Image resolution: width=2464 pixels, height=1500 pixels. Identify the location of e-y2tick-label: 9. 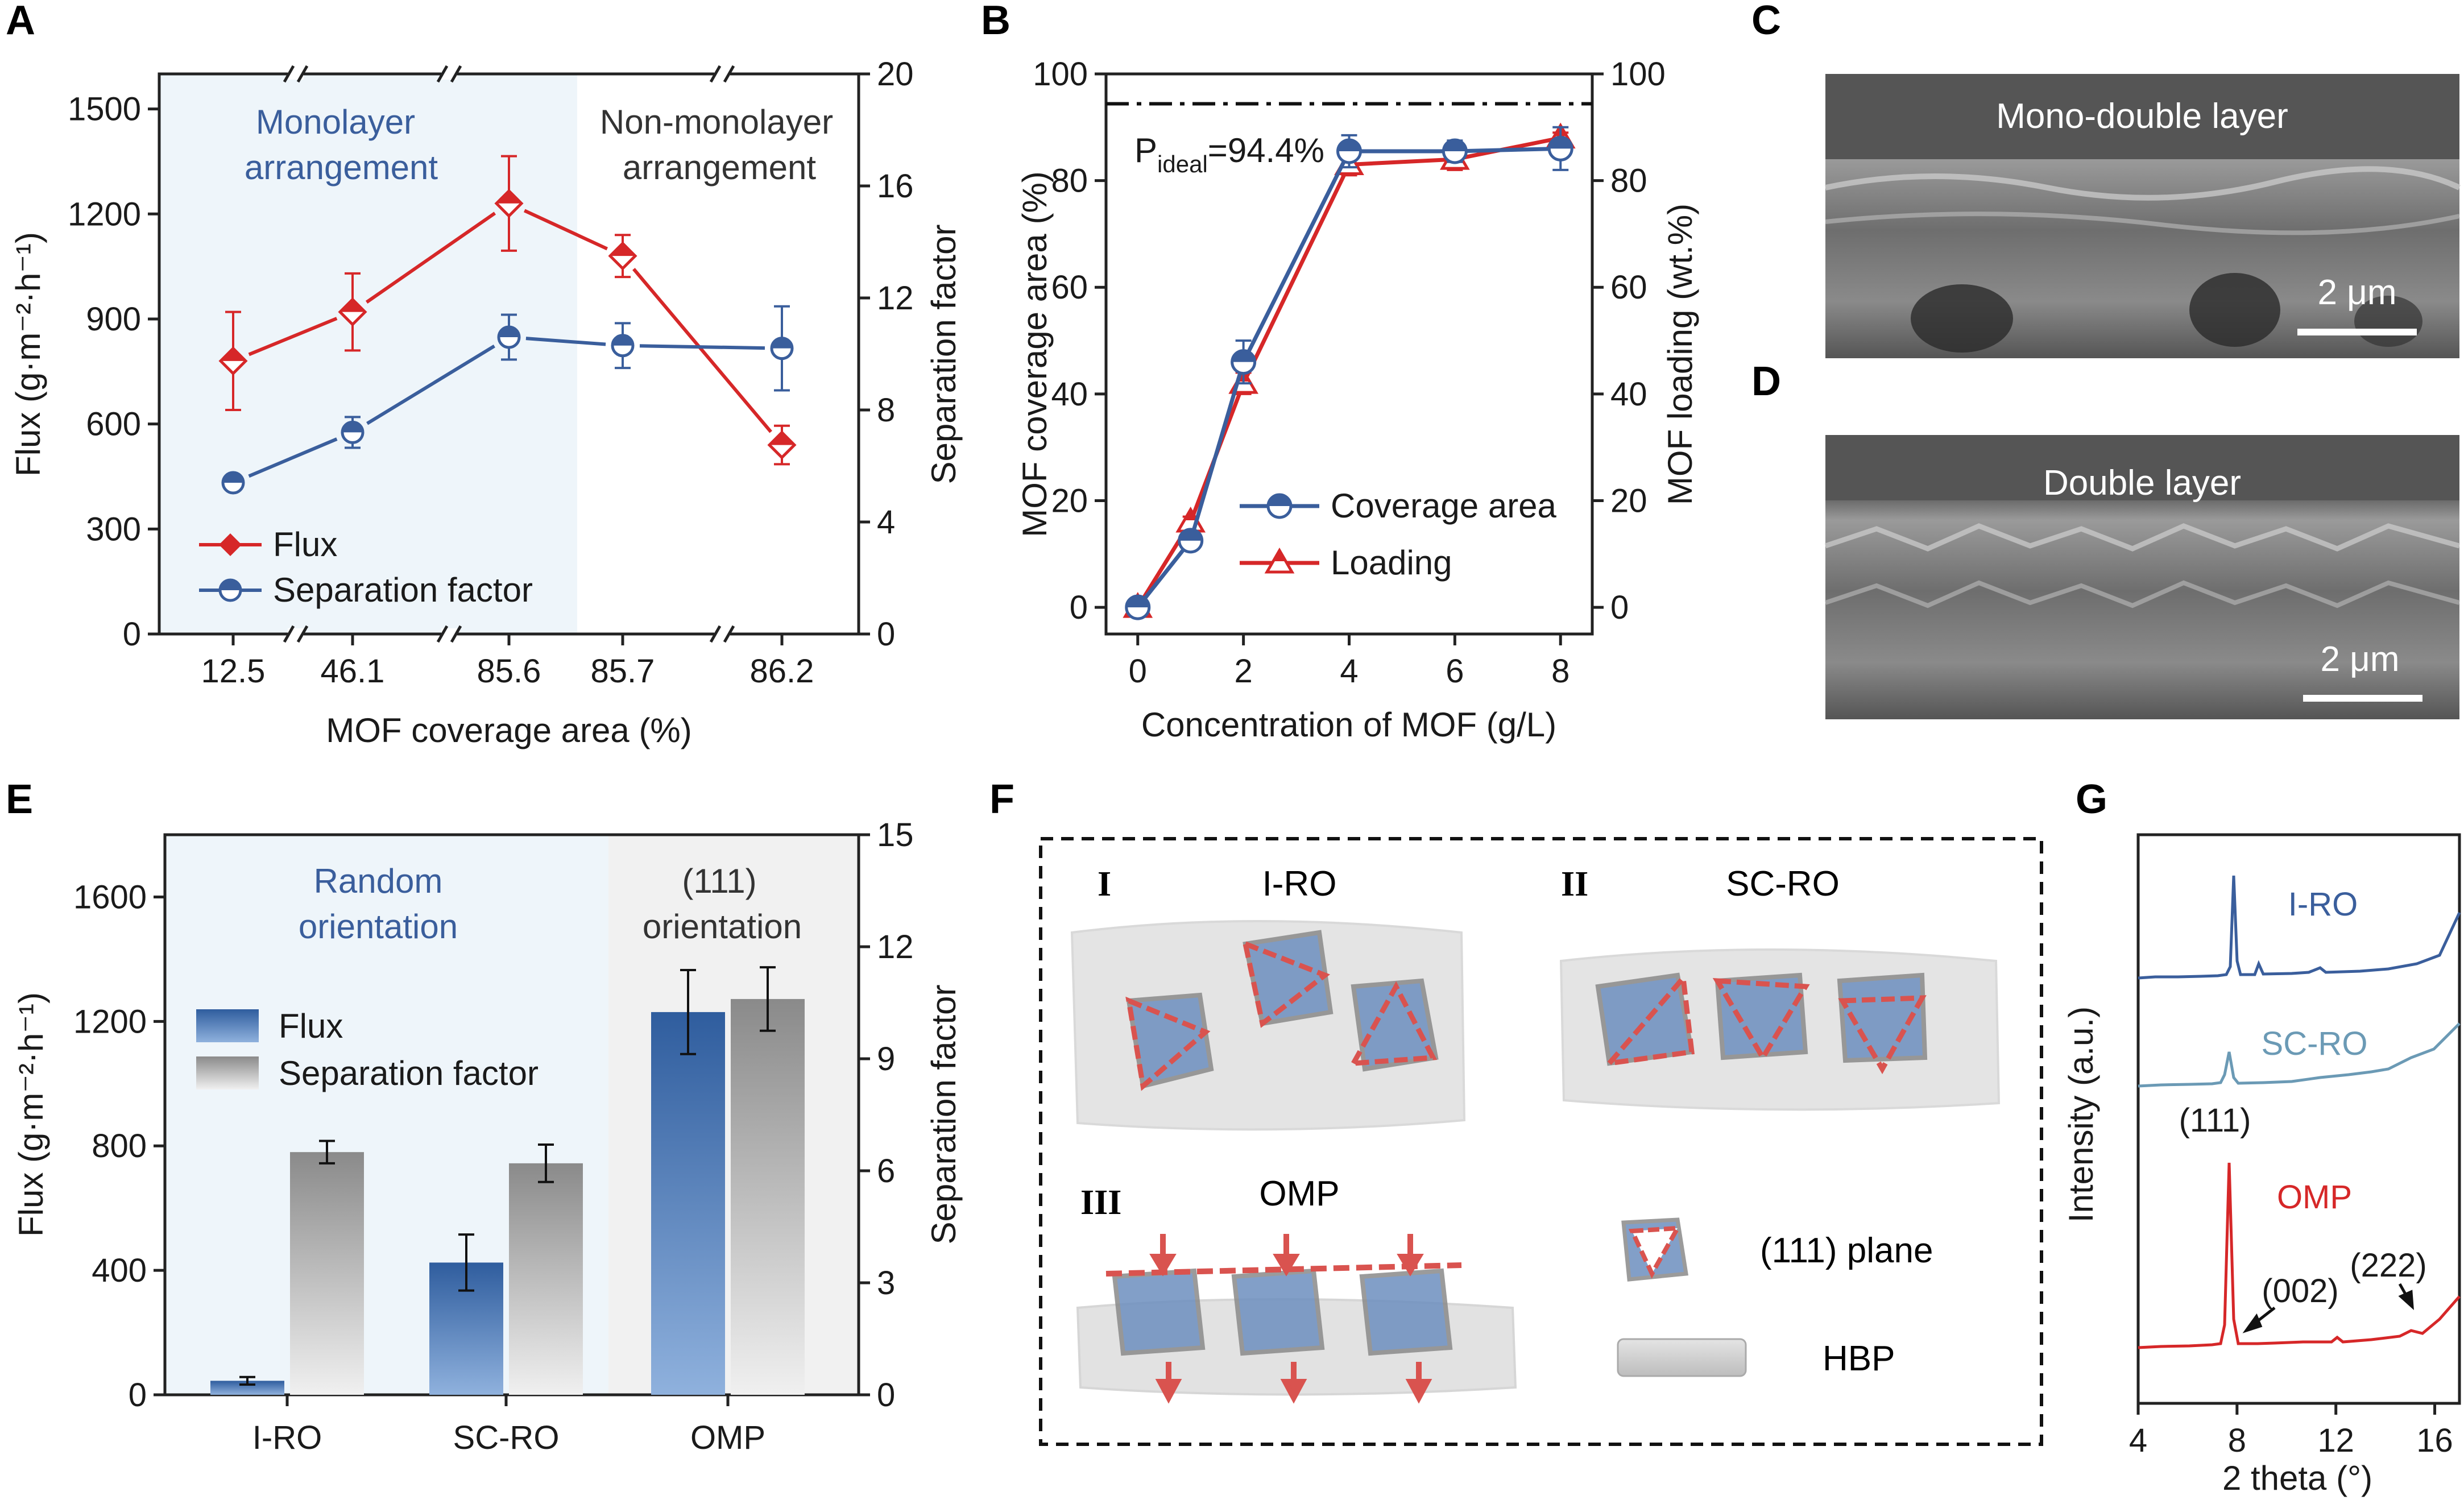
(886, 1059).